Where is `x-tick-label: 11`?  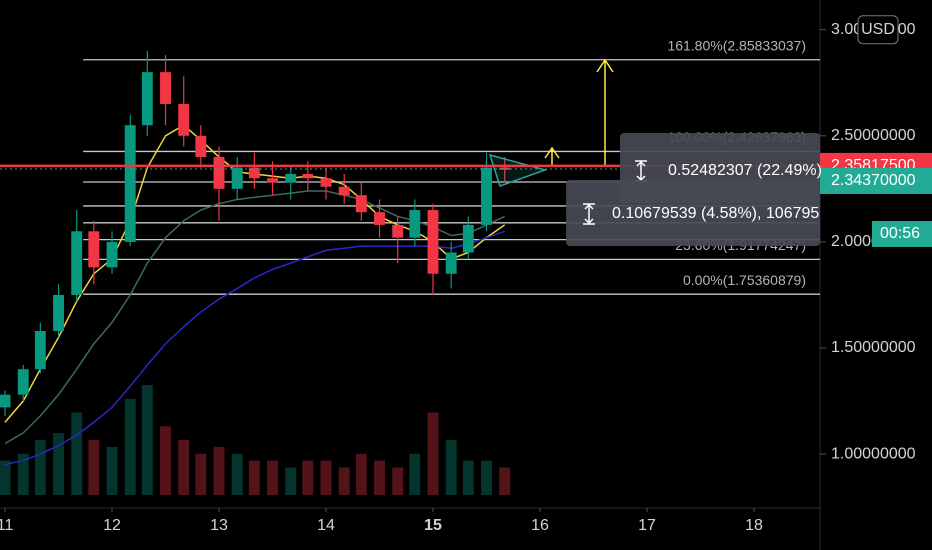
x-tick-label: 11 is located at coordinates (6, 525).